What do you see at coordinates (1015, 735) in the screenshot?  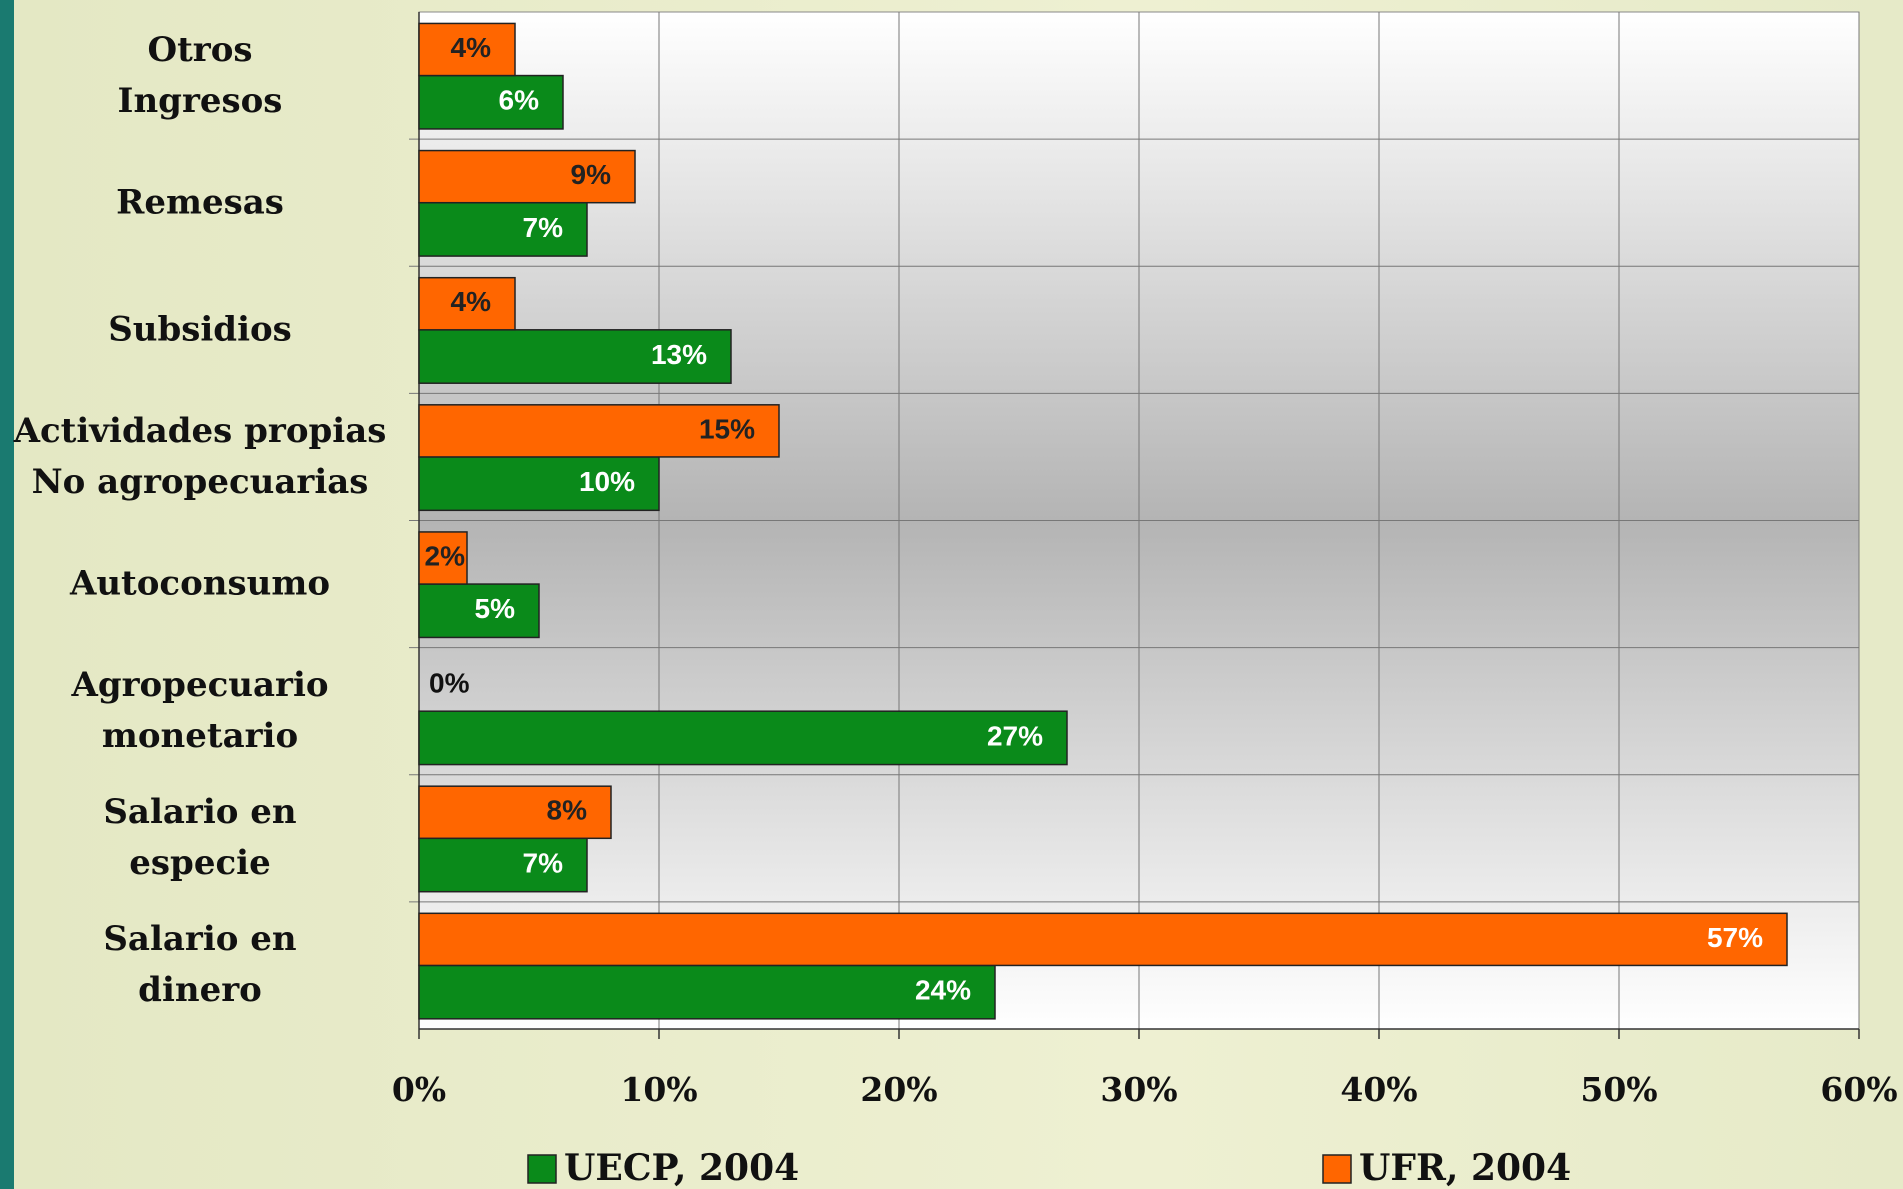 I see `value-label: 27%` at bounding box center [1015, 735].